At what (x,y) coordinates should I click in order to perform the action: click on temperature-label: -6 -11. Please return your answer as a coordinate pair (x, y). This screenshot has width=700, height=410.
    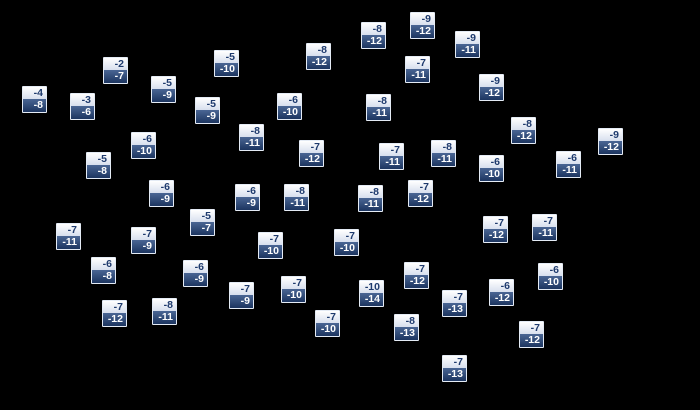
    Looking at the image, I should click on (568, 164).